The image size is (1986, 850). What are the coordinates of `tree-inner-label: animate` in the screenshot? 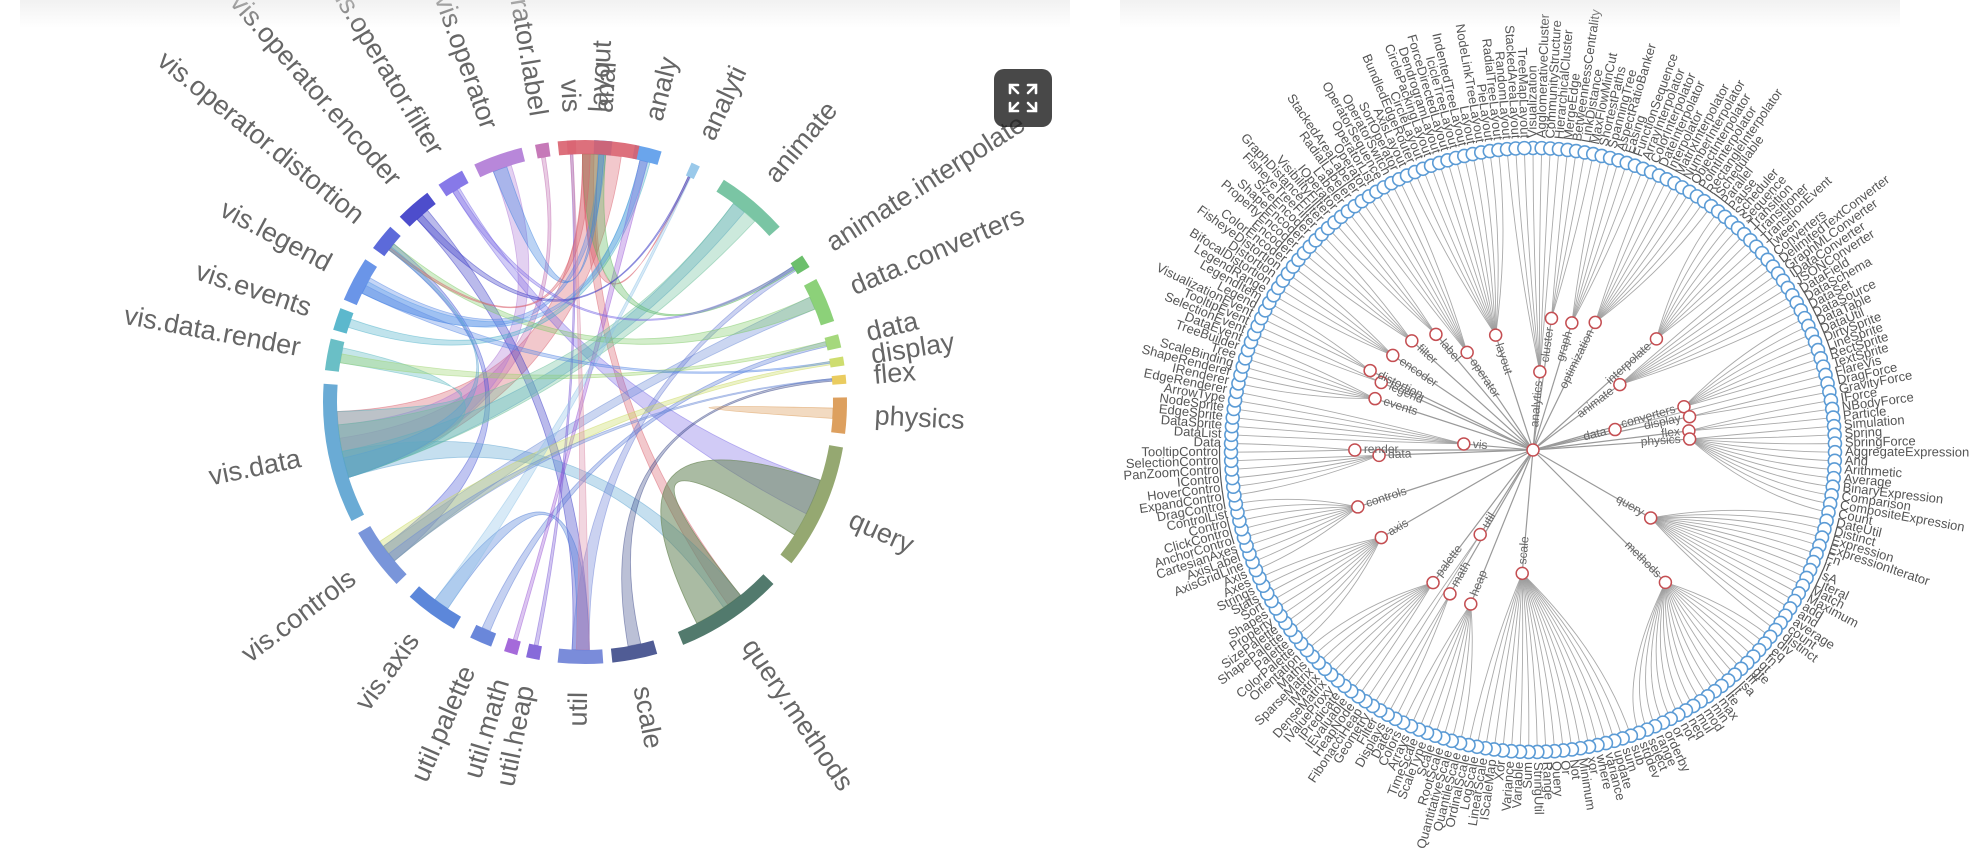 It's located at (1595, 402).